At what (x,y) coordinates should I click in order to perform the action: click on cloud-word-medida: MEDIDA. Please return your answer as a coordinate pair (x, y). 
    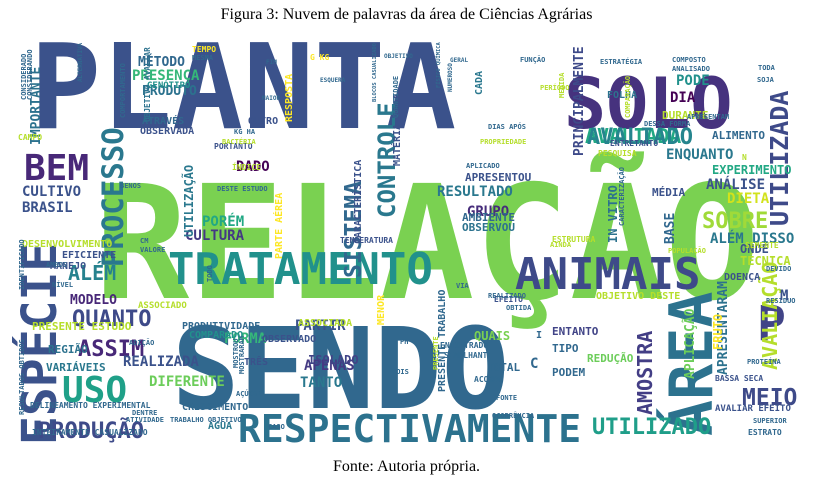
    Looking at the image, I should click on (562, 85).